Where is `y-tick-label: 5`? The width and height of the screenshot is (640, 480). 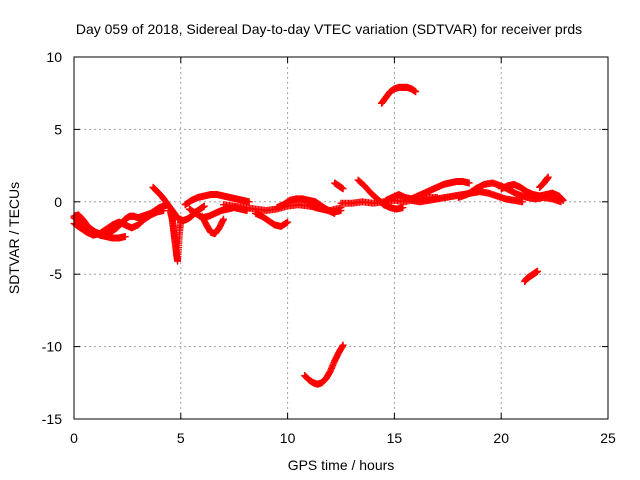
y-tick-label: 5 is located at coordinates (58, 129).